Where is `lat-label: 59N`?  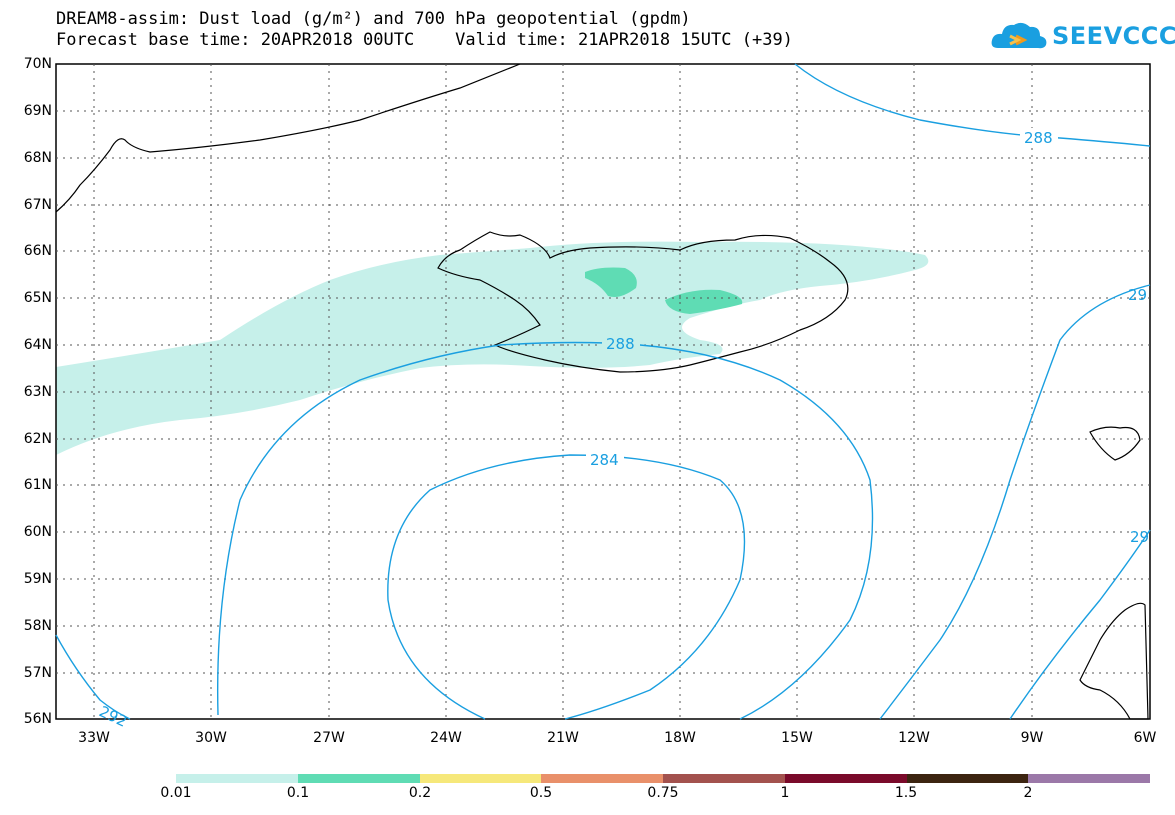
lat-label: 59N is located at coordinates (37, 579).